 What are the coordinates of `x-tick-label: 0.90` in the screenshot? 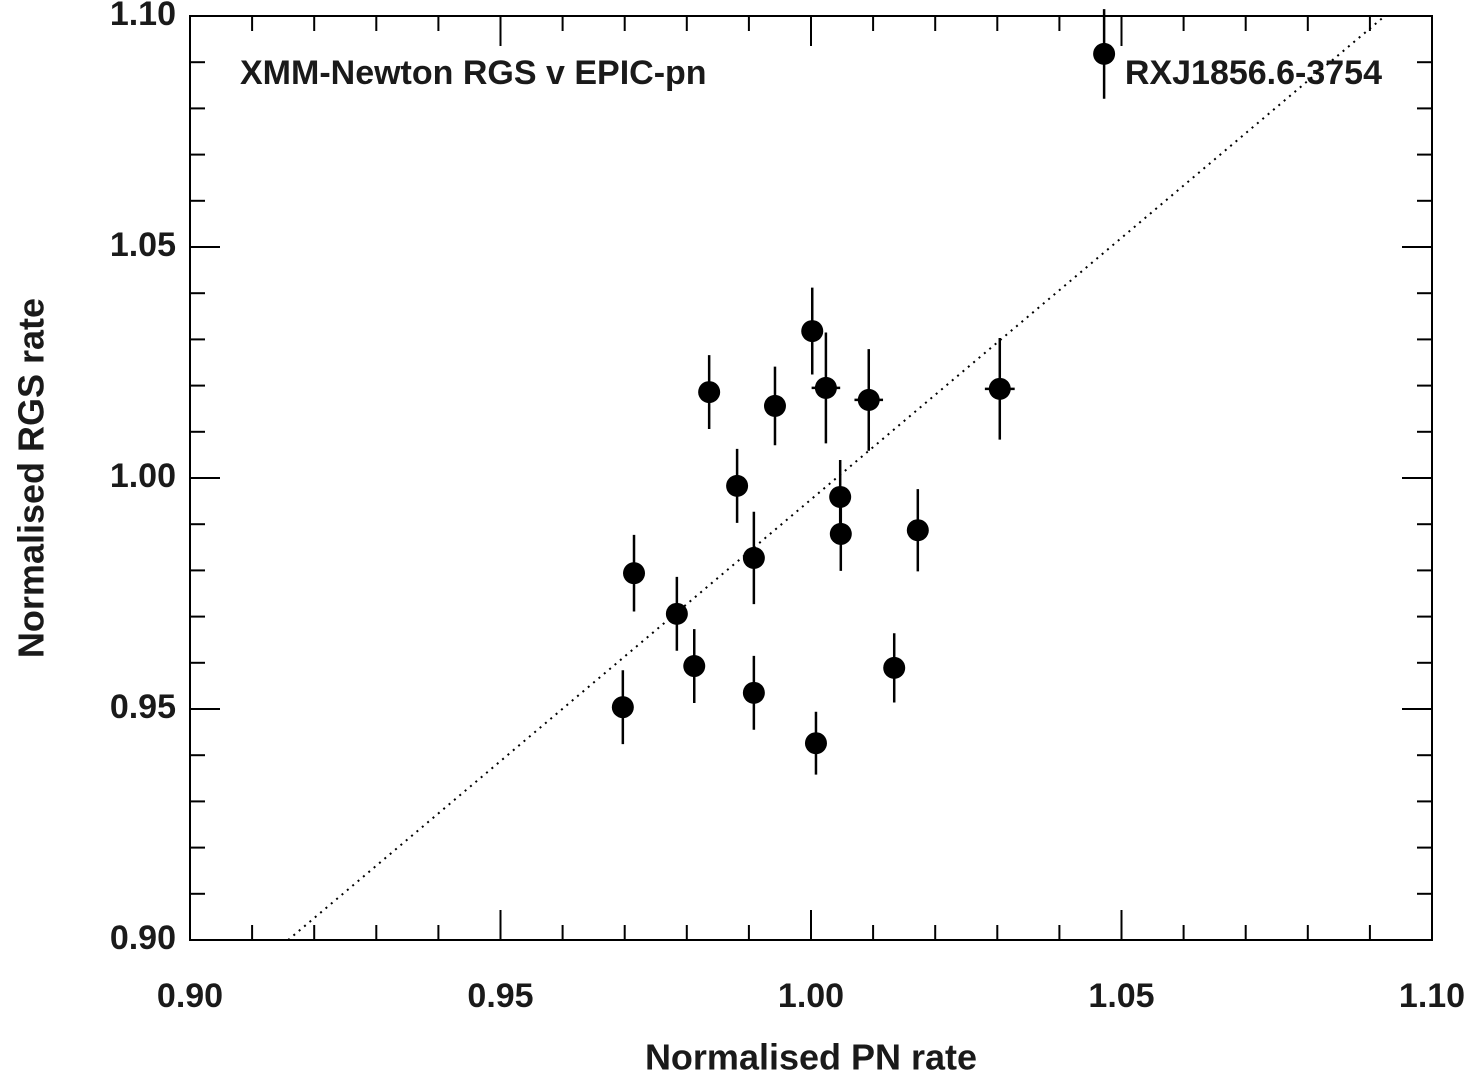 It's located at (190, 996).